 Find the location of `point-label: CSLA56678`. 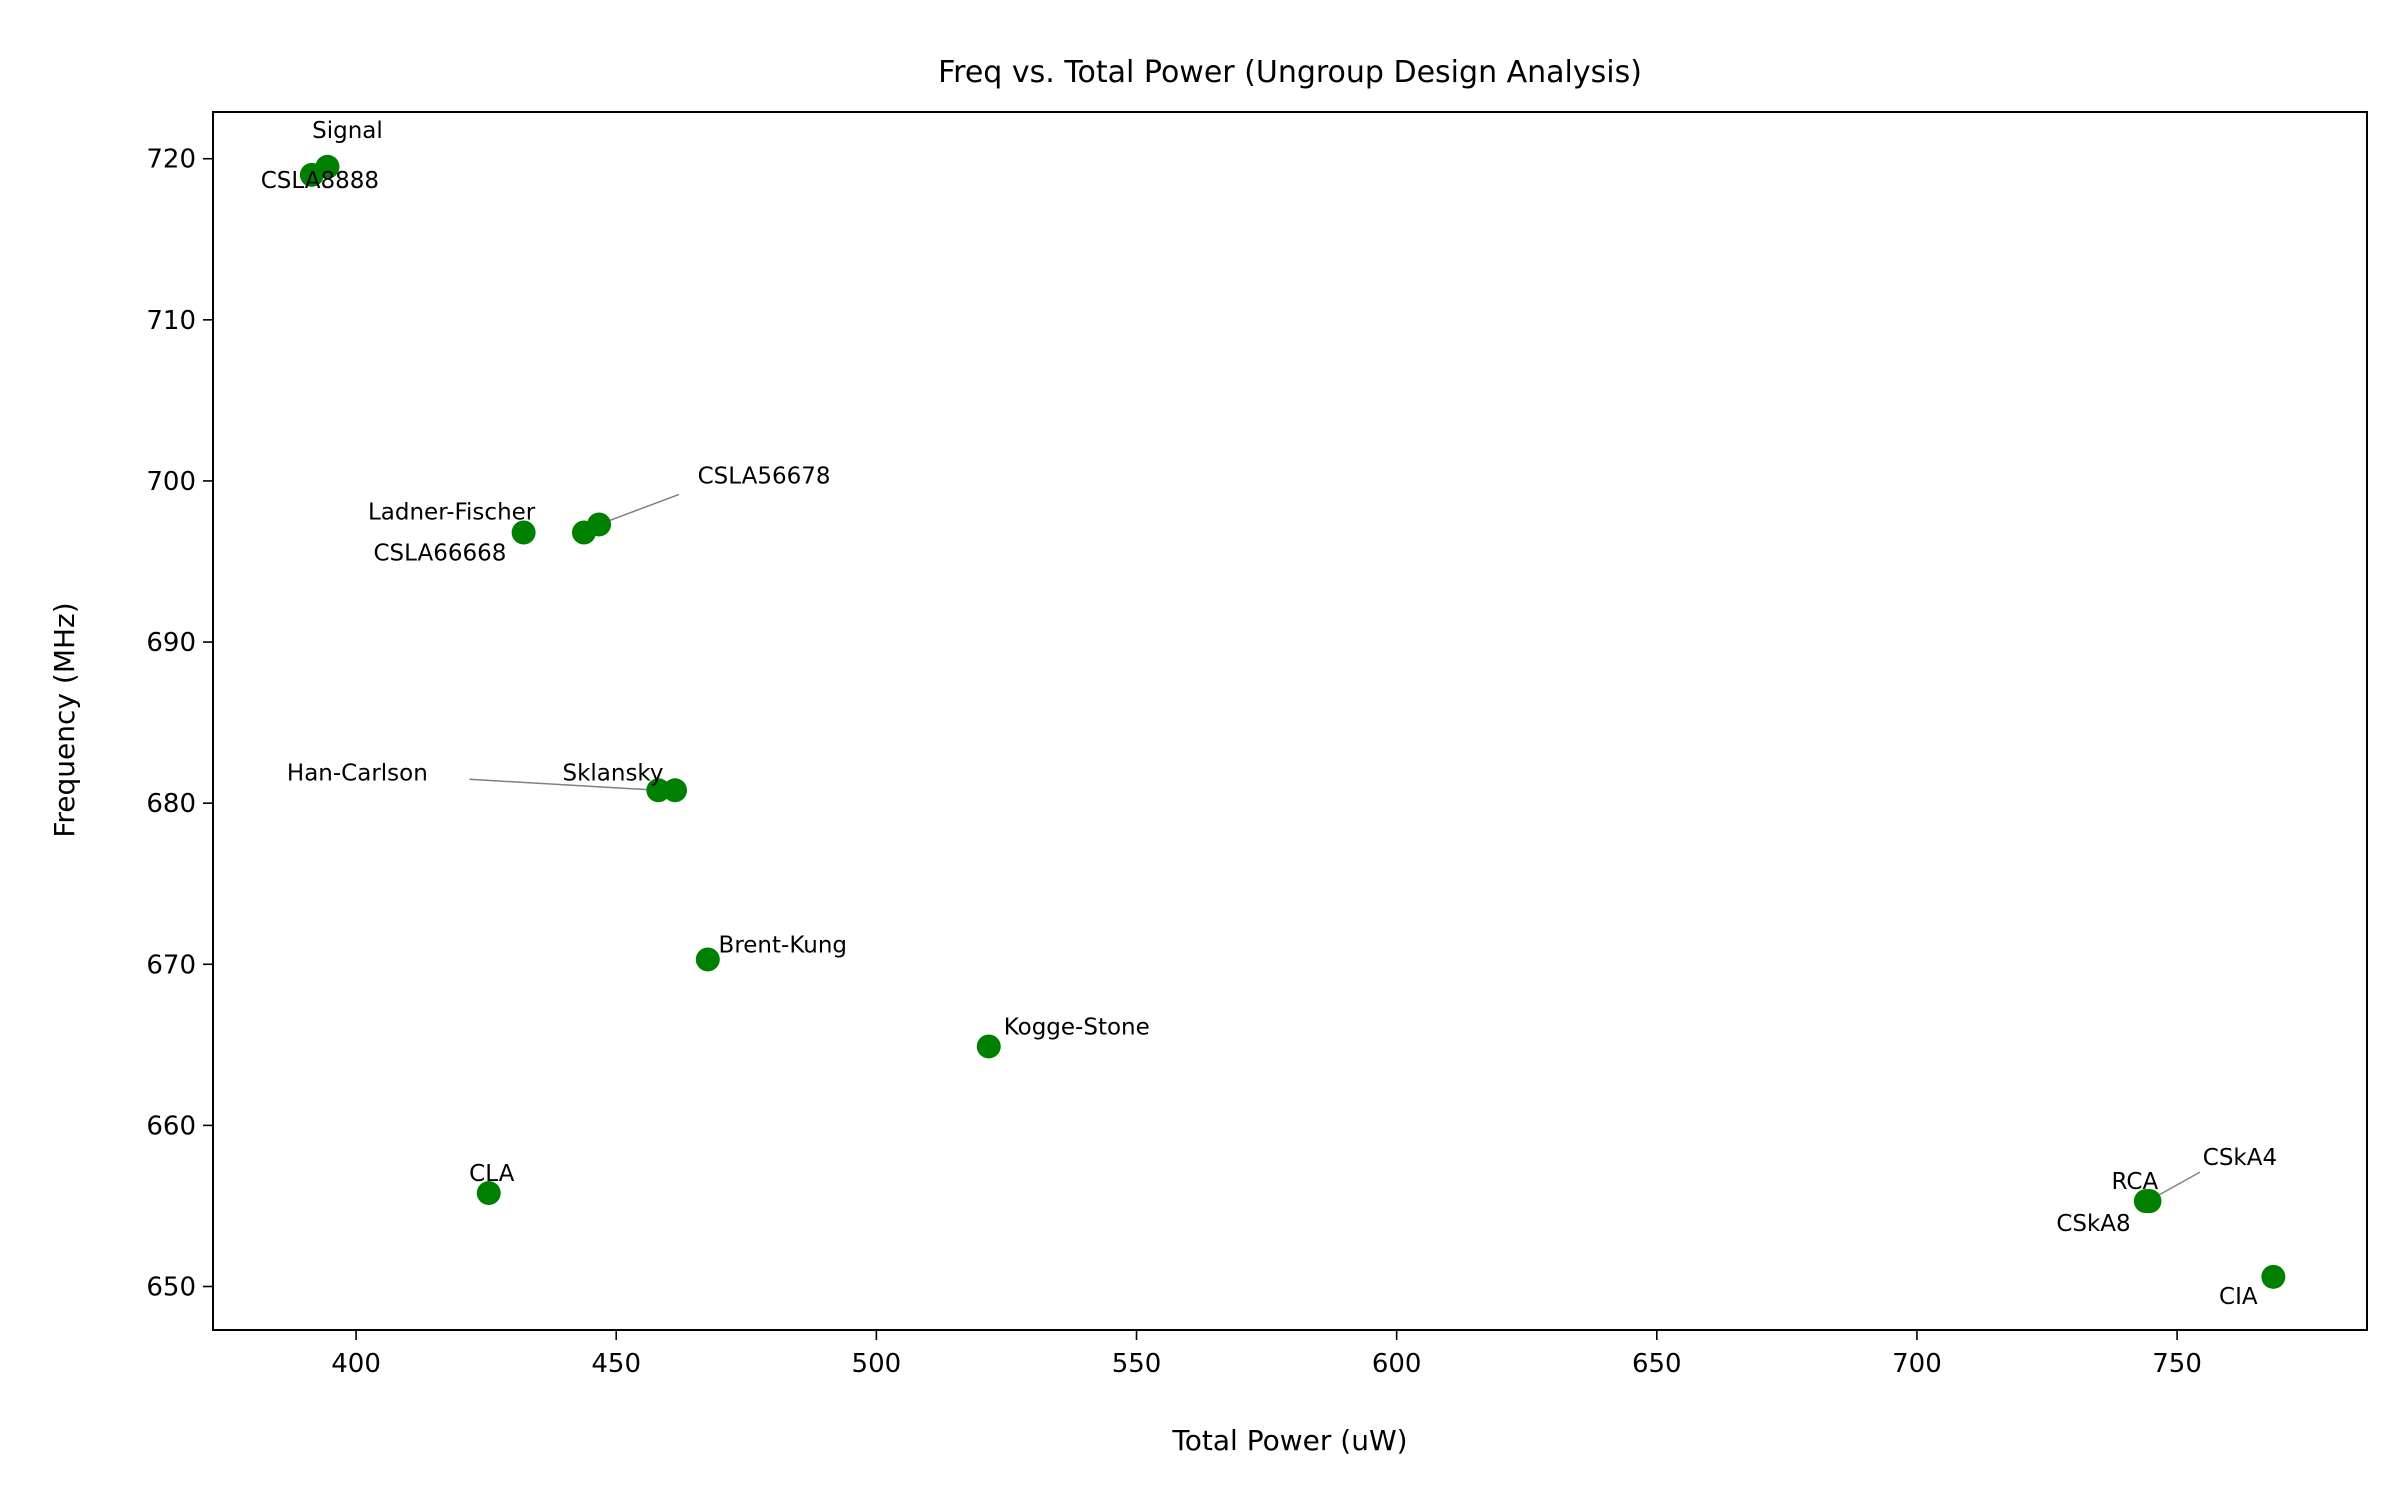

point-label: CSLA56678 is located at coordinates (764, 476).